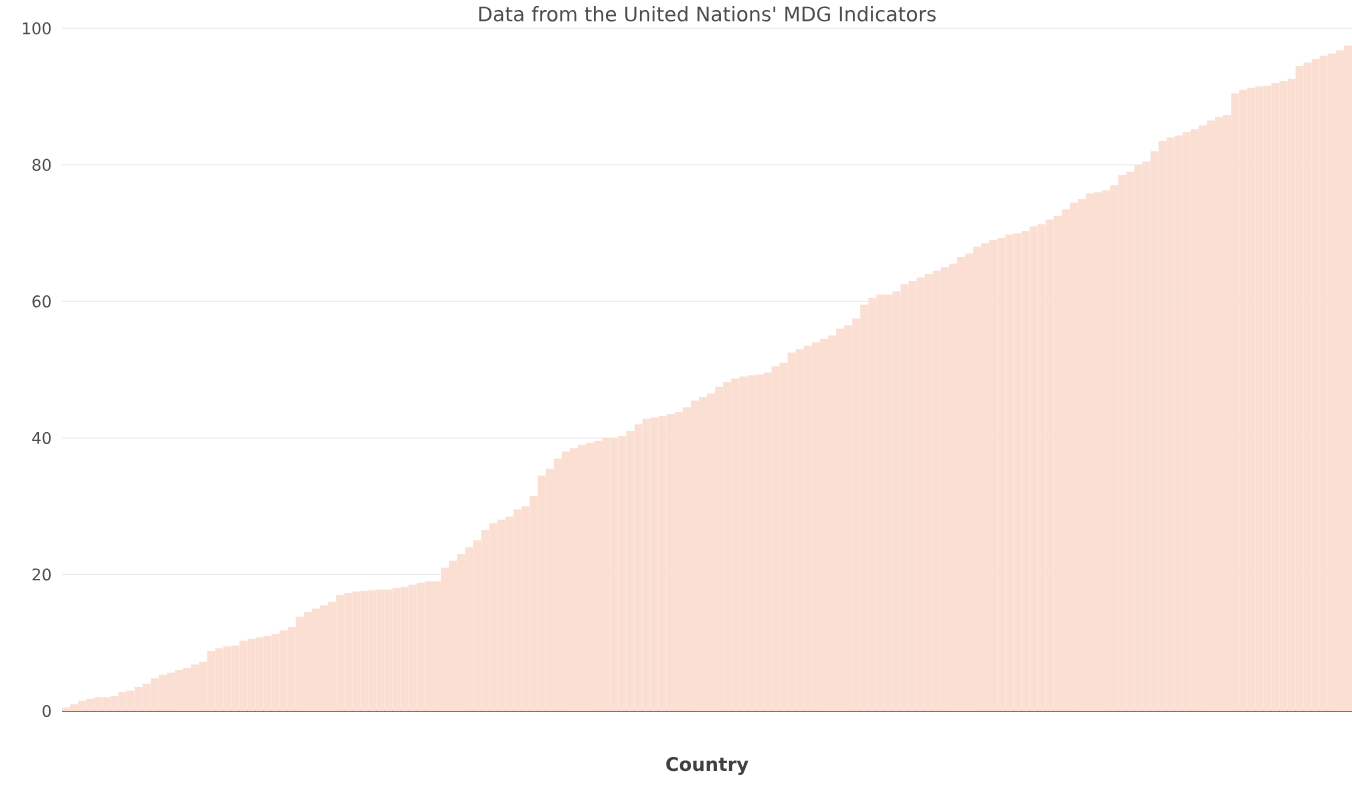 The image size is (1352, 794). Describe the element at coordinates (41, 574) in the screenshot. I see `y-tick-label: 20` at that location.